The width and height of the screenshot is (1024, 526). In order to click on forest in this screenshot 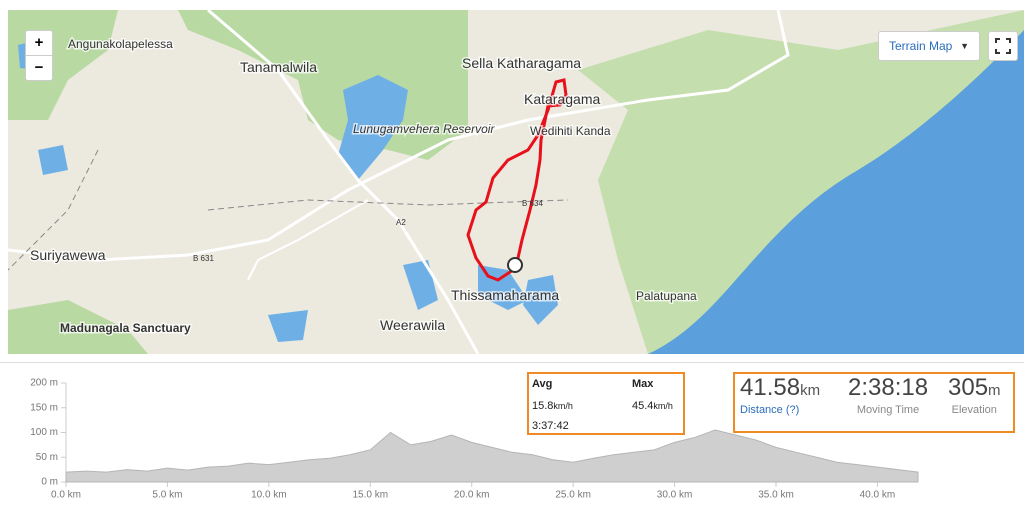, I will do `click(78, 327)`.